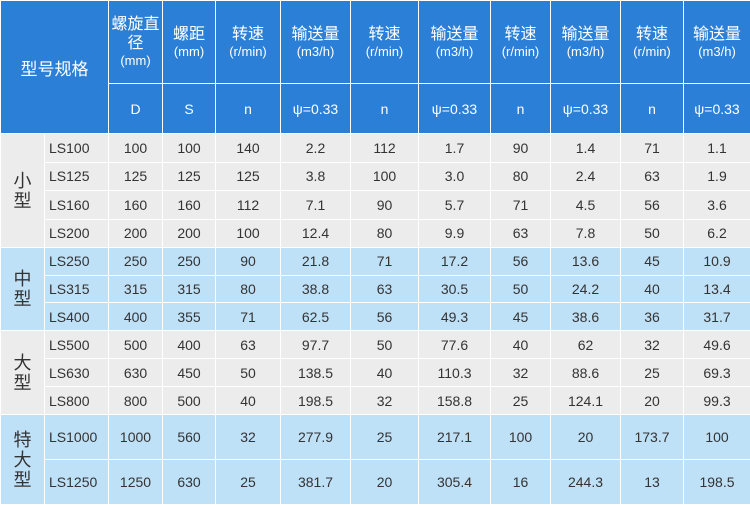 The image size is (750, 505). I want to click on value-cell: 124.1, so click(586, 401).